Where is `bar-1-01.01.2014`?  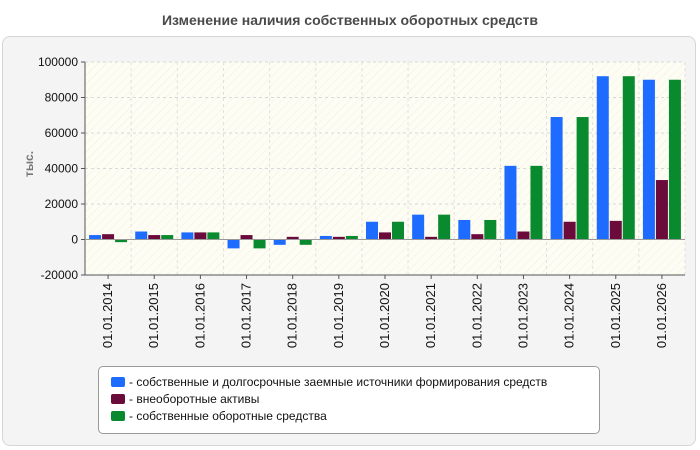
bar-1-01.01.2014 is located at coordinates (95, 237).